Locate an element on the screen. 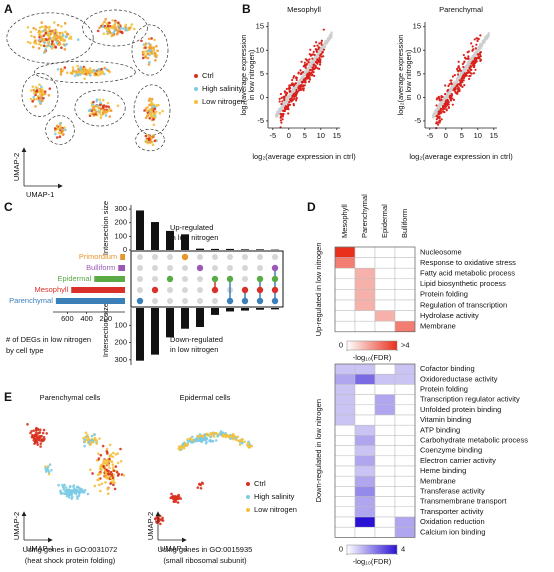  axis-label: UMAP-2 is located at coordinates (150, 526).